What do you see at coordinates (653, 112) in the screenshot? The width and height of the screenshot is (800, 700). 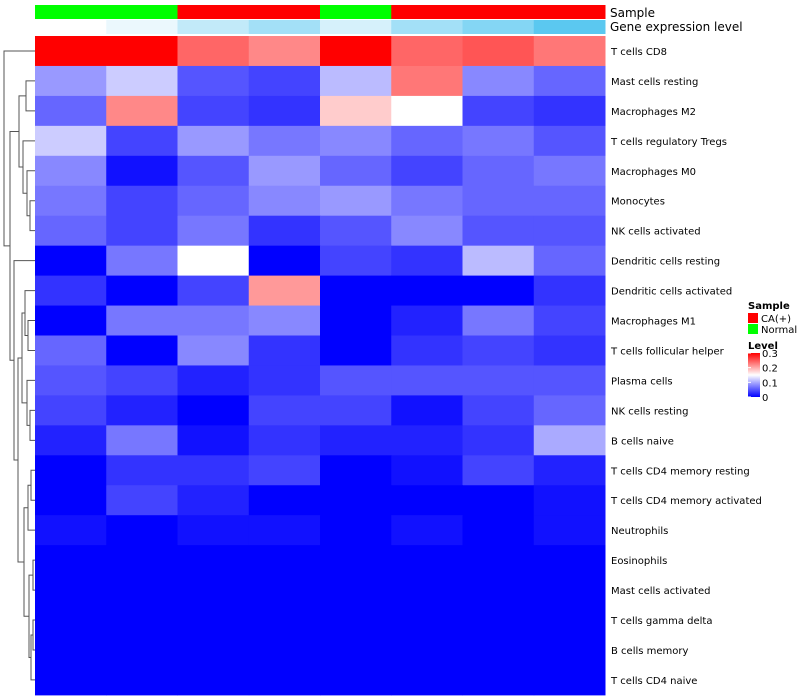 I see `row-label: Macrophages M2` at bounding box center [653, 112].